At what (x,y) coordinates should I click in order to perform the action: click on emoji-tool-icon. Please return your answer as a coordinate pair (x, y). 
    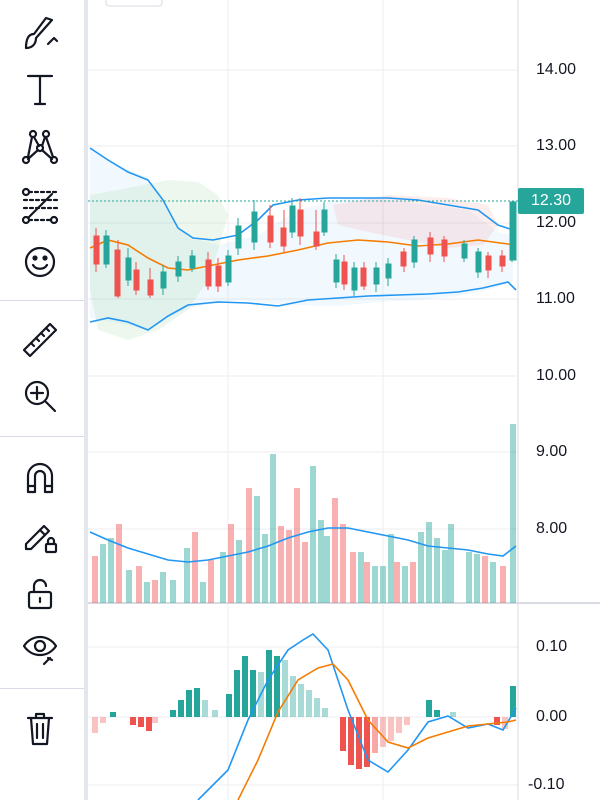
    Looking at the image, I should click on (40, 262).